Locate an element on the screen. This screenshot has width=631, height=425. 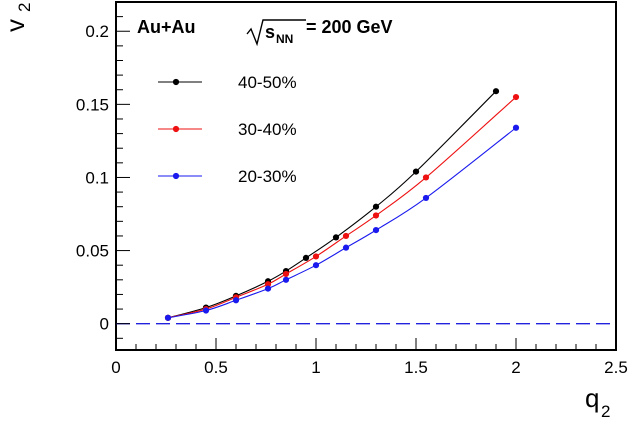
sqrt-symbol is located at coordinates (276, 33).